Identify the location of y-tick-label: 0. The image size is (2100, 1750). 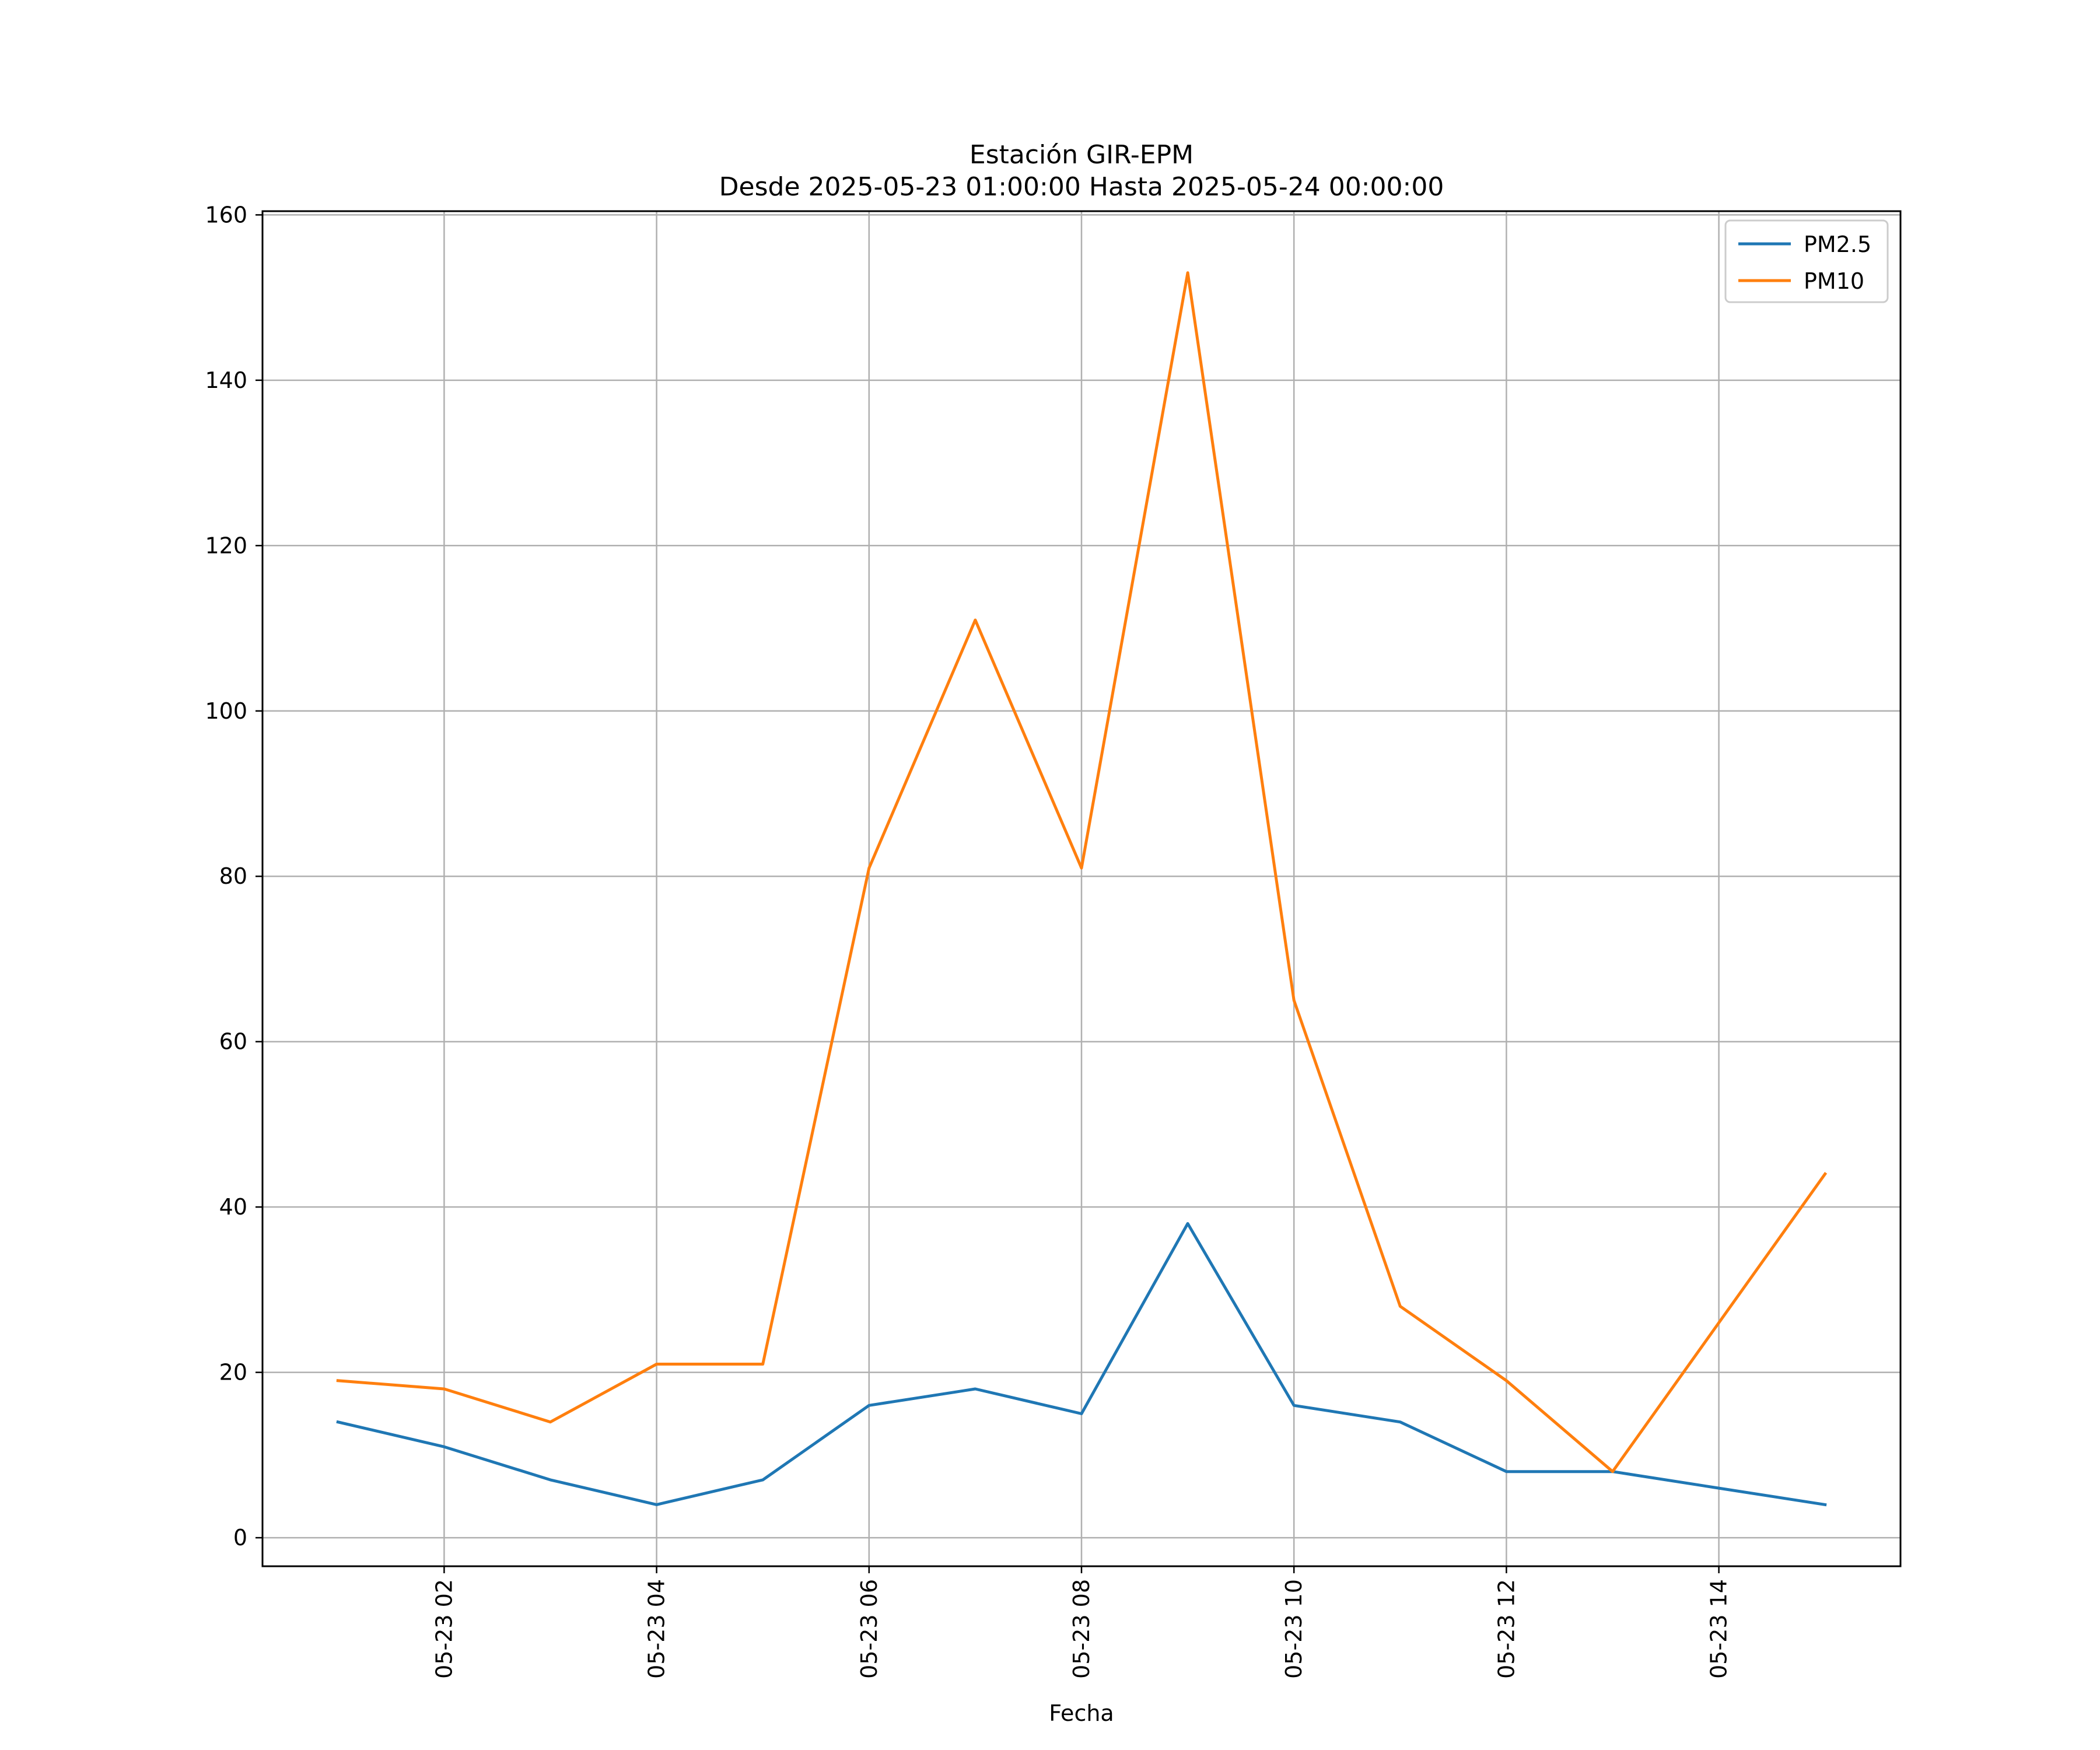
(240, 1538).